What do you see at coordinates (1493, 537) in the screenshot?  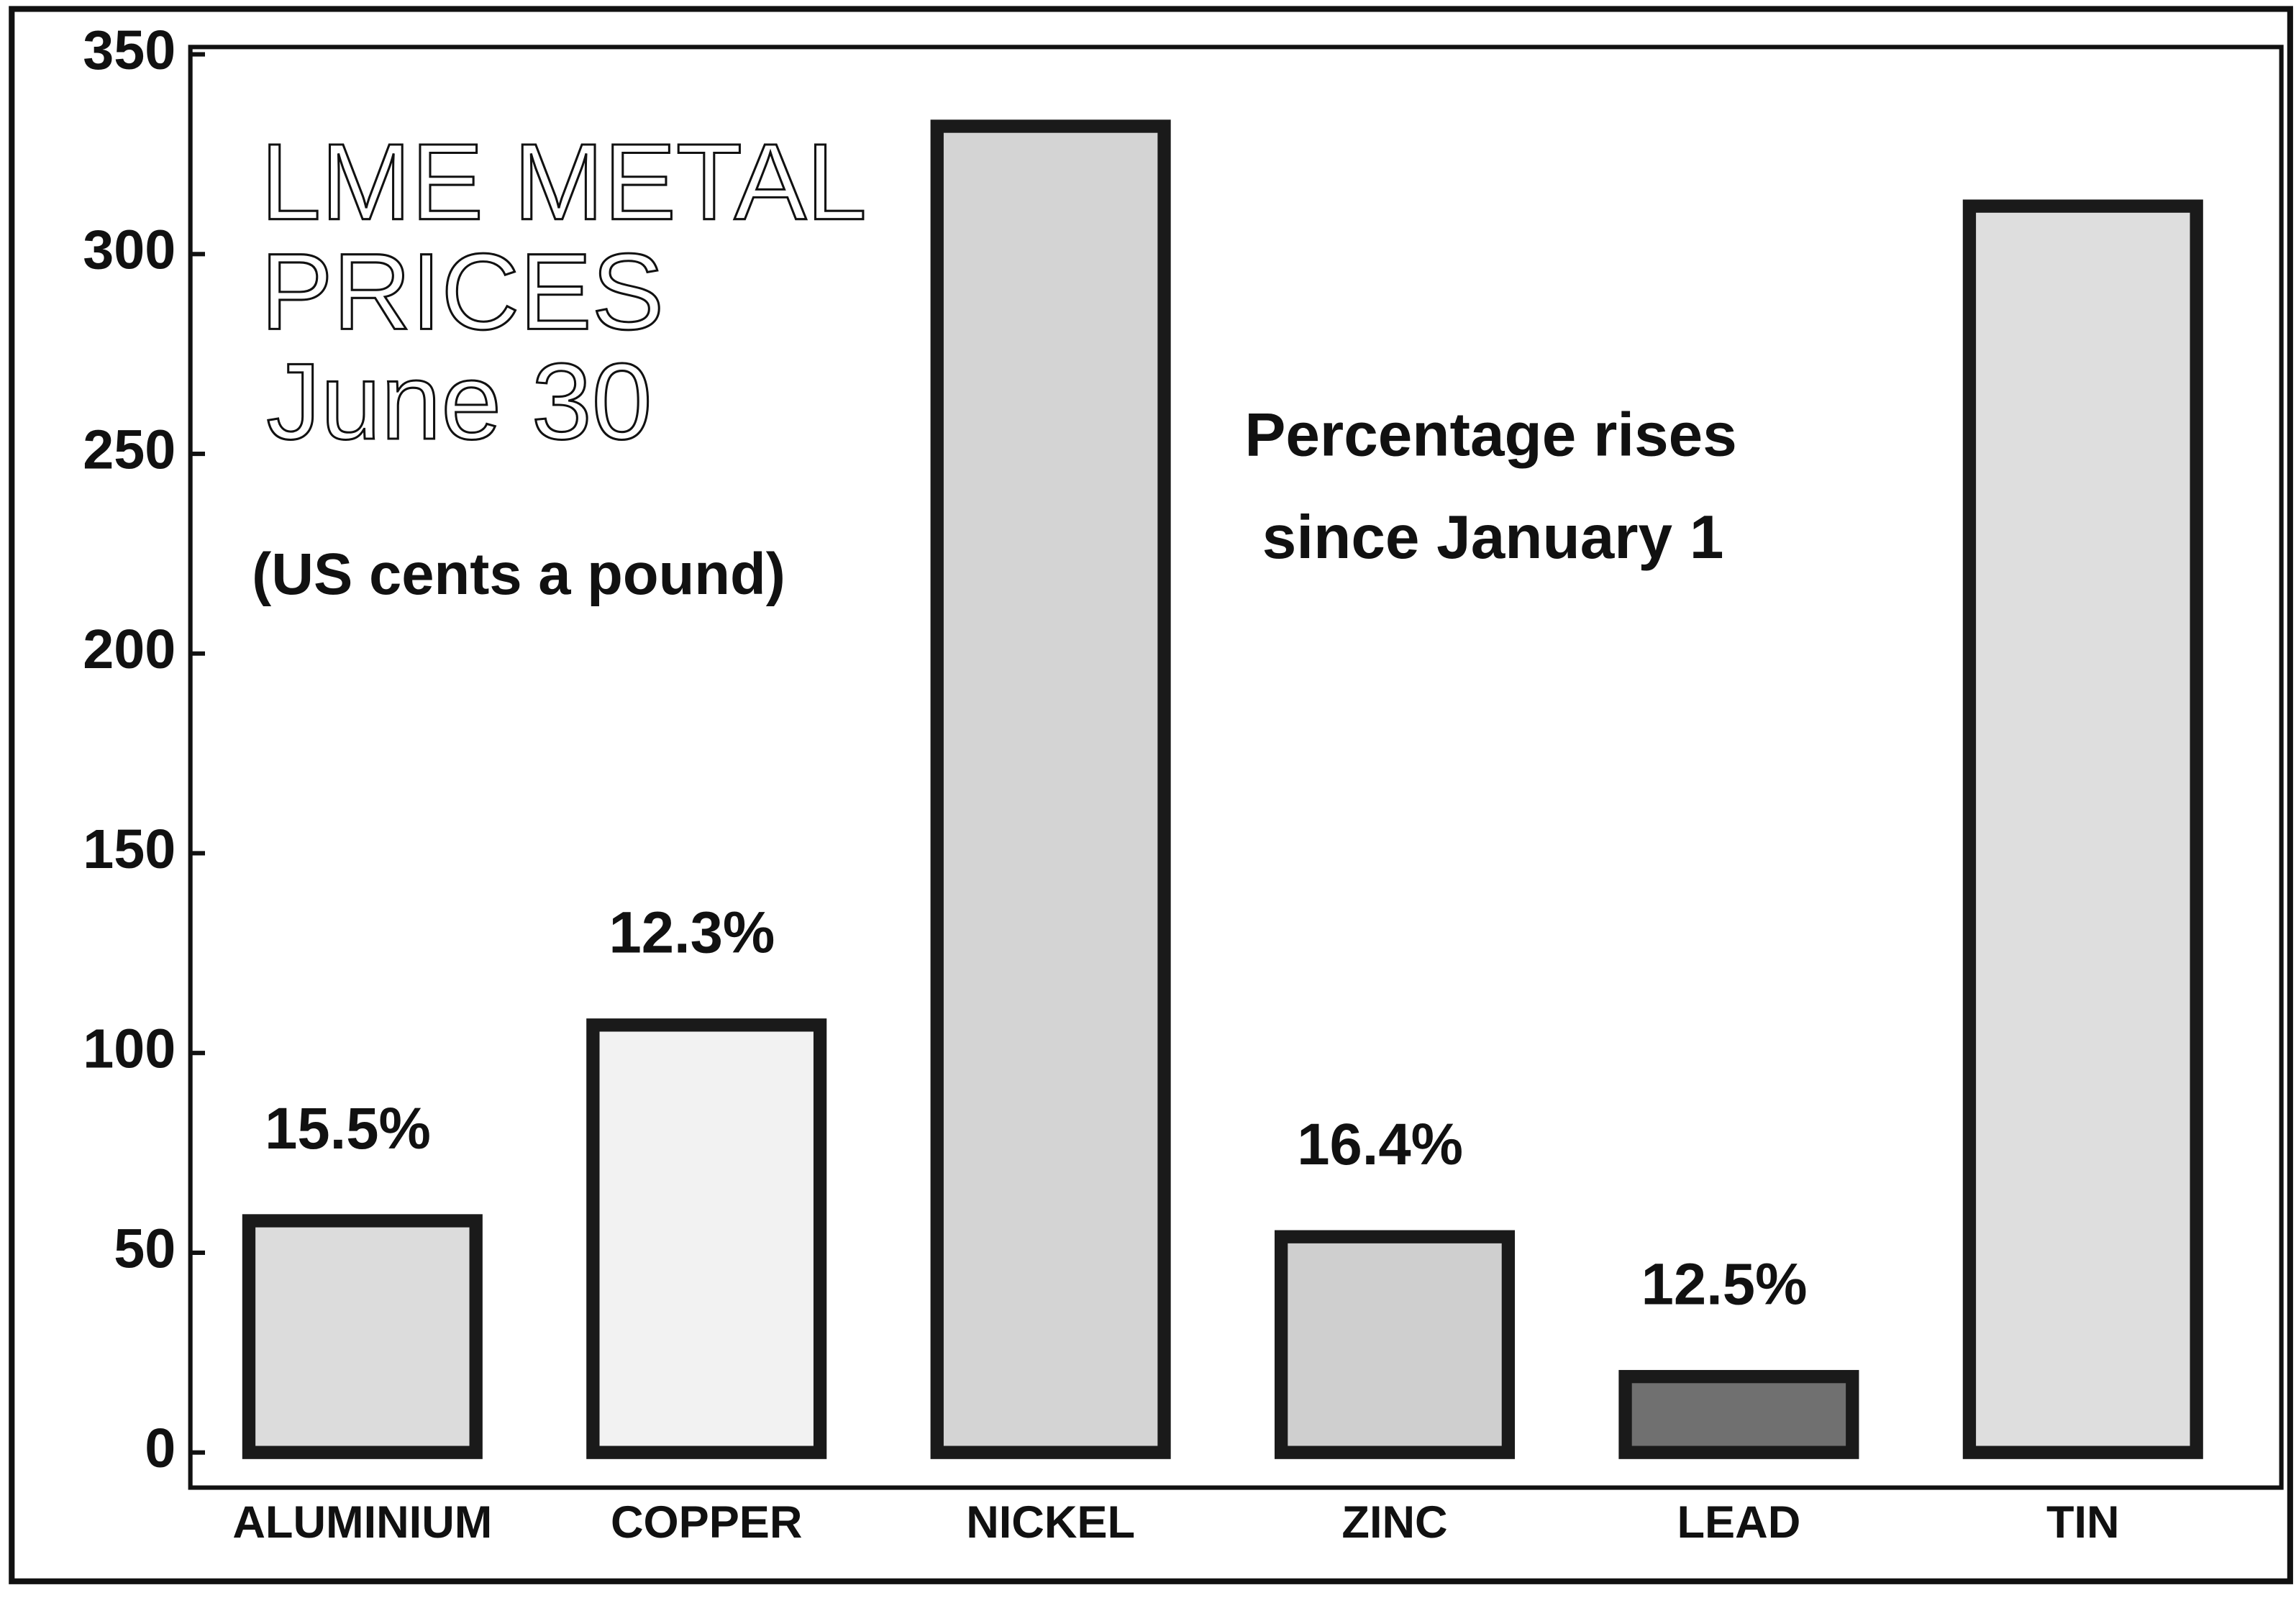 I see `annotation: since January 1` at bounding box center [1493, 537].